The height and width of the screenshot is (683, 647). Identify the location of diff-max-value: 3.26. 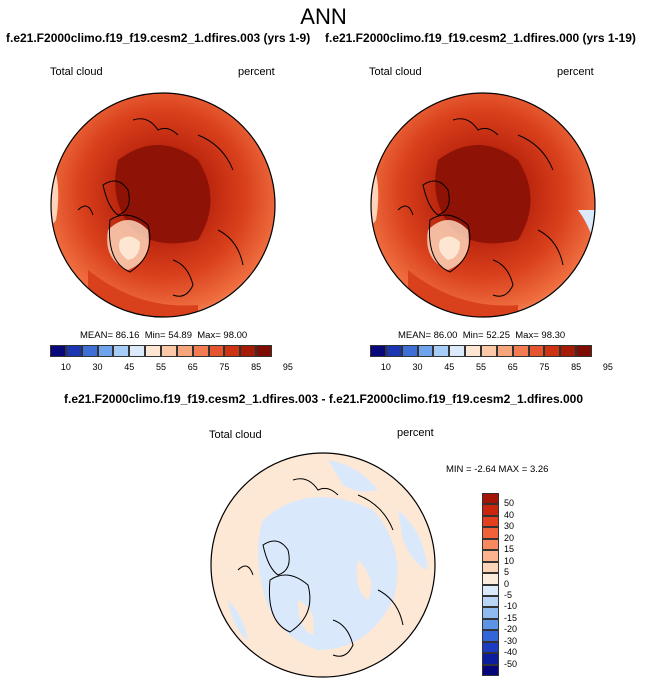
(539, 469).